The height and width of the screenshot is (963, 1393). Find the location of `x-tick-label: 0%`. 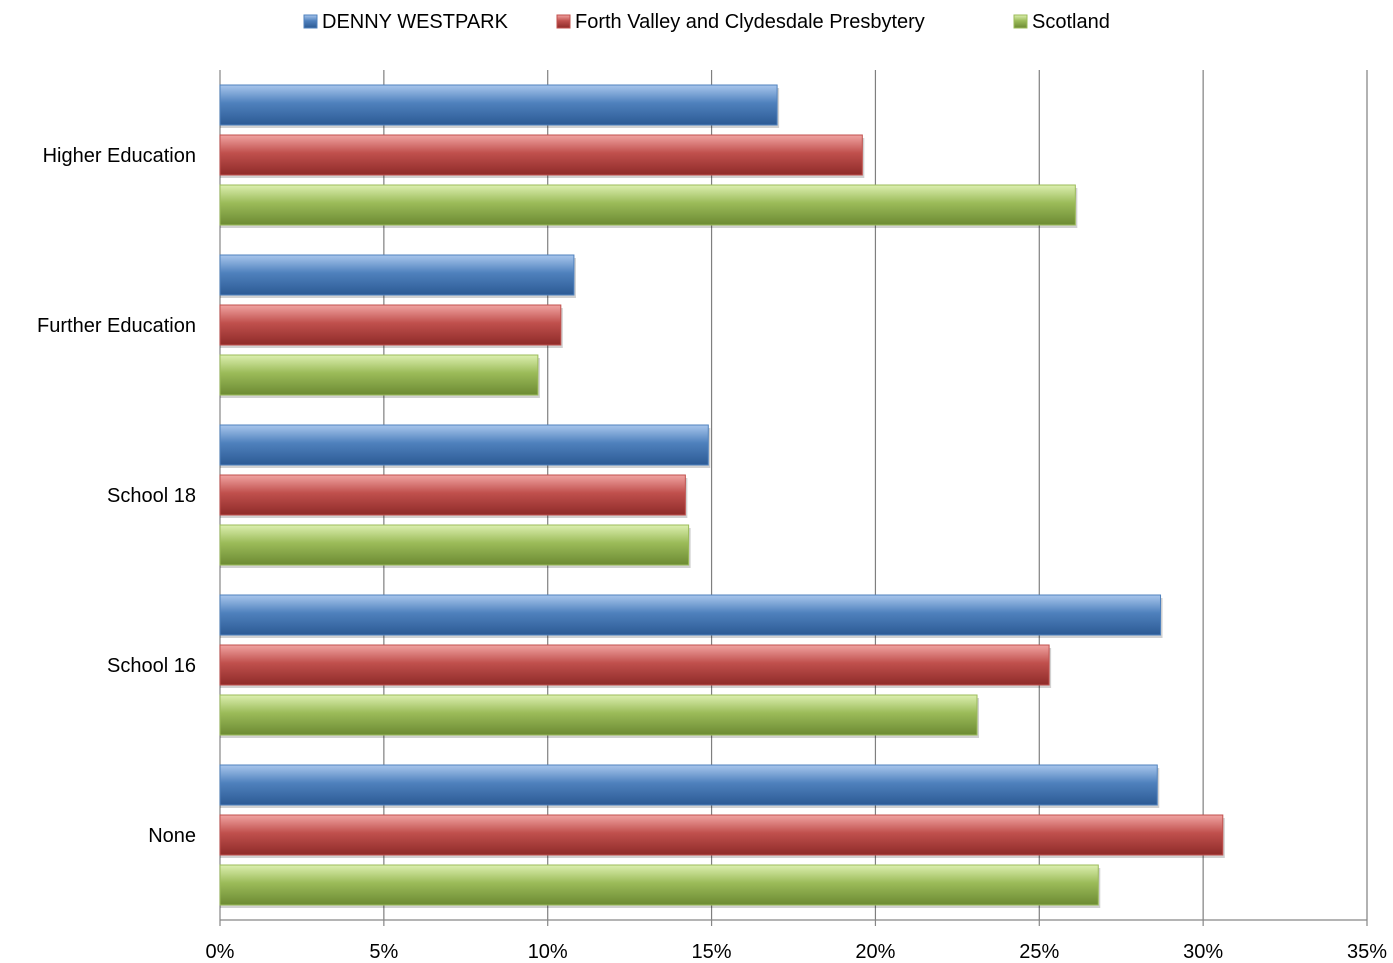

x-tick-label: 0% is located at coordinates (220, 952).